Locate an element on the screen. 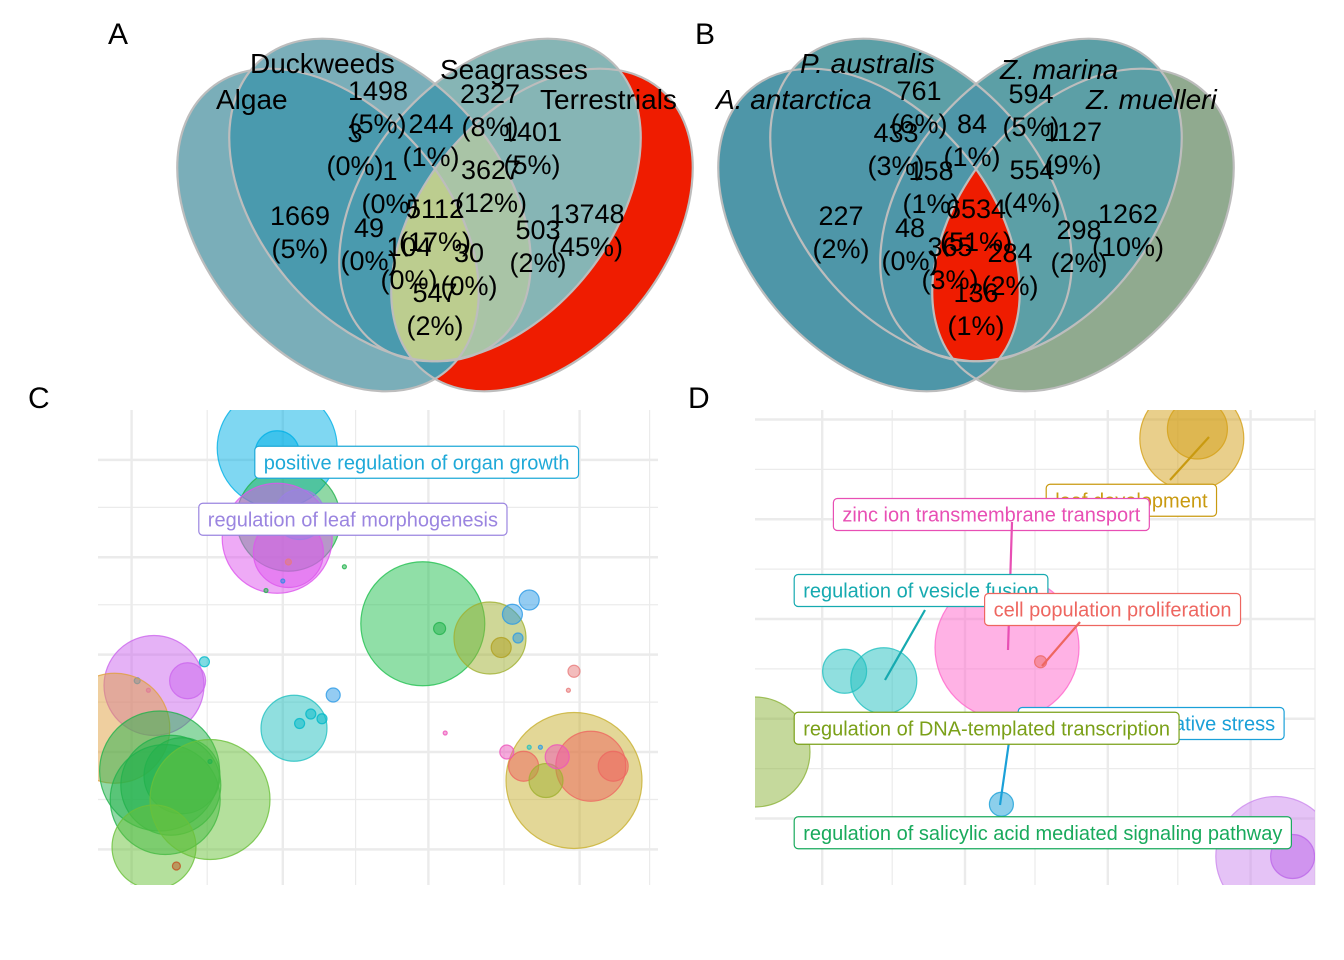 This screenshot has height=960, width=1344. venn-b-set-label-p-australis: P. australis is located at coordinates (867, 63).